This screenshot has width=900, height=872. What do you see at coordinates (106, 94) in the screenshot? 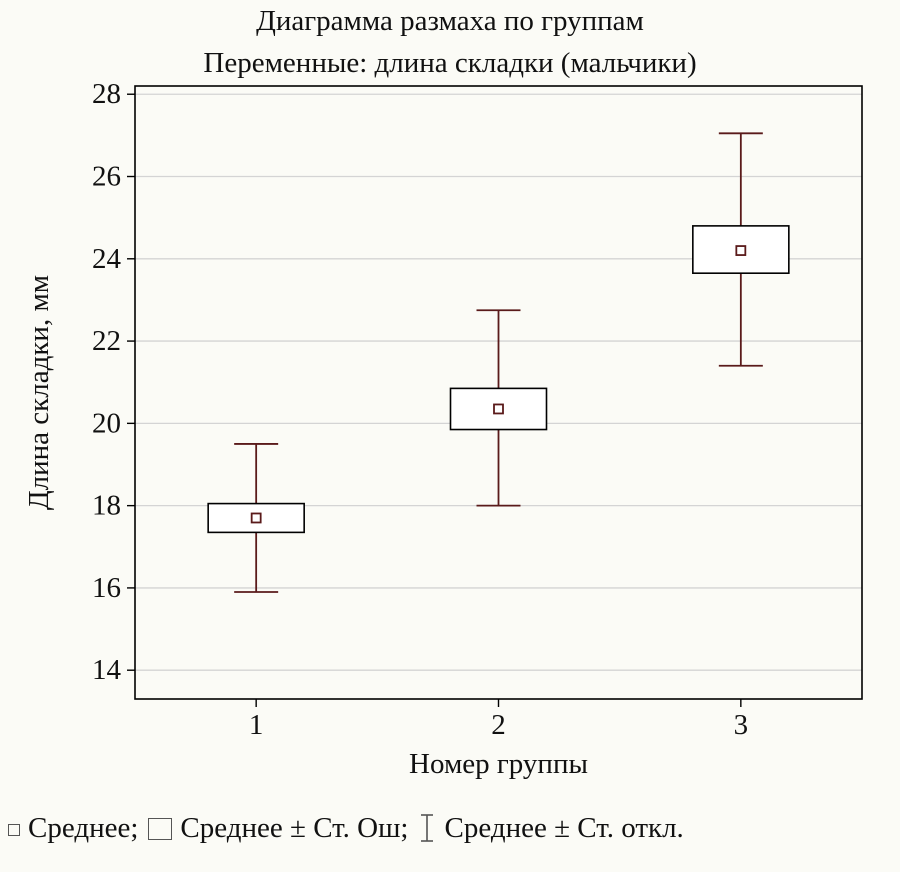
I see `y-tick-label-28: 28` at bounding box center [106, 94].